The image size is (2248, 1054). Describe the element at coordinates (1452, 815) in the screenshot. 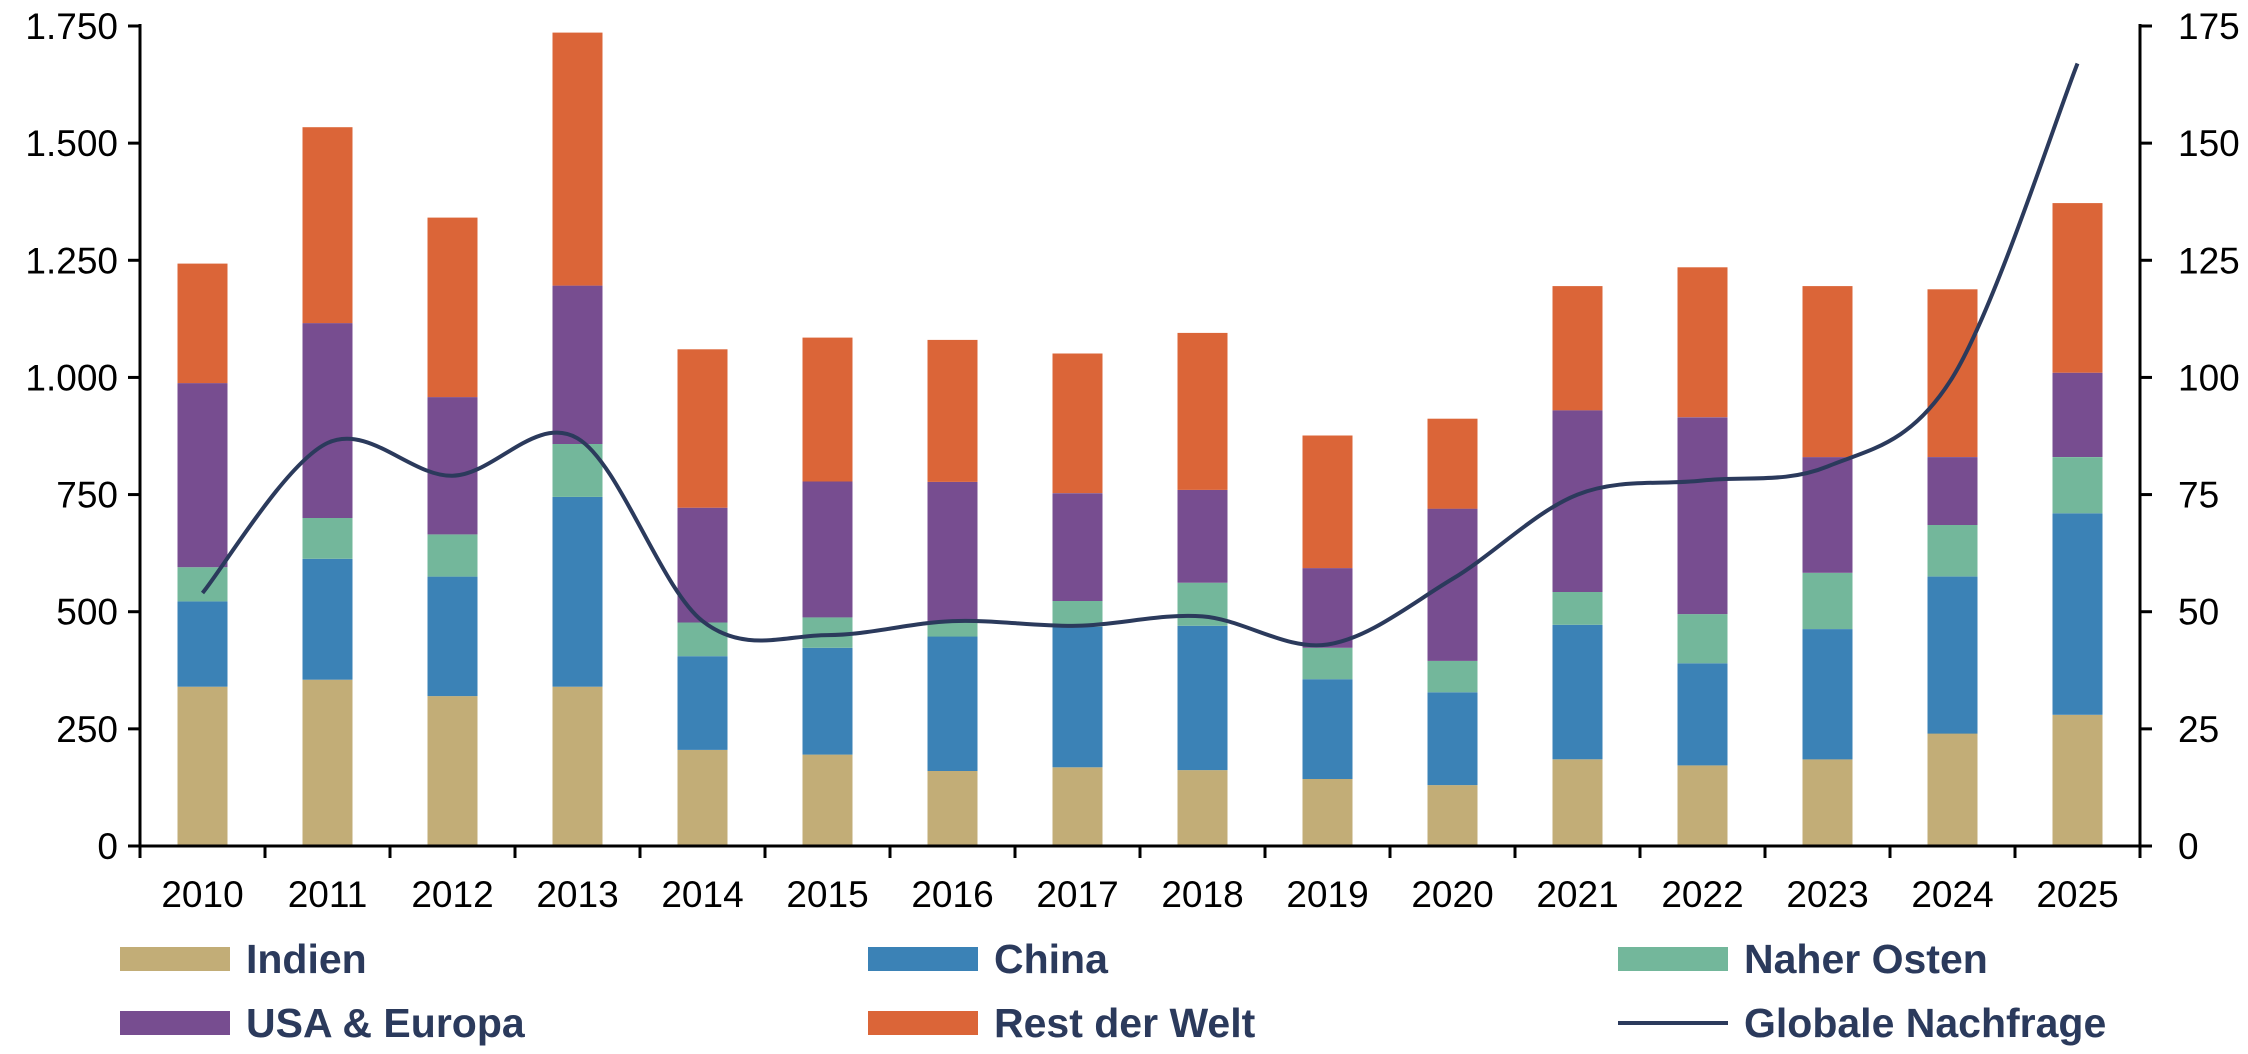

I see `bar-indien-2020` at that location.